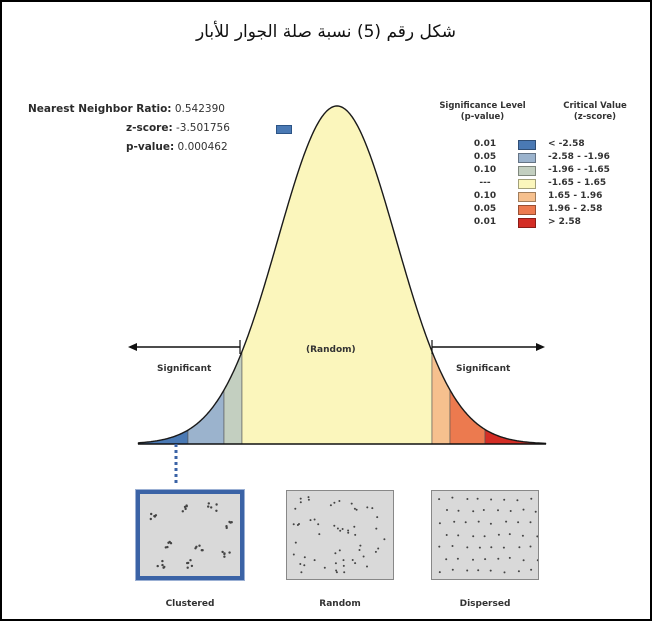  I want to click on dispersed-label: Dispersed, so click(485, 604).